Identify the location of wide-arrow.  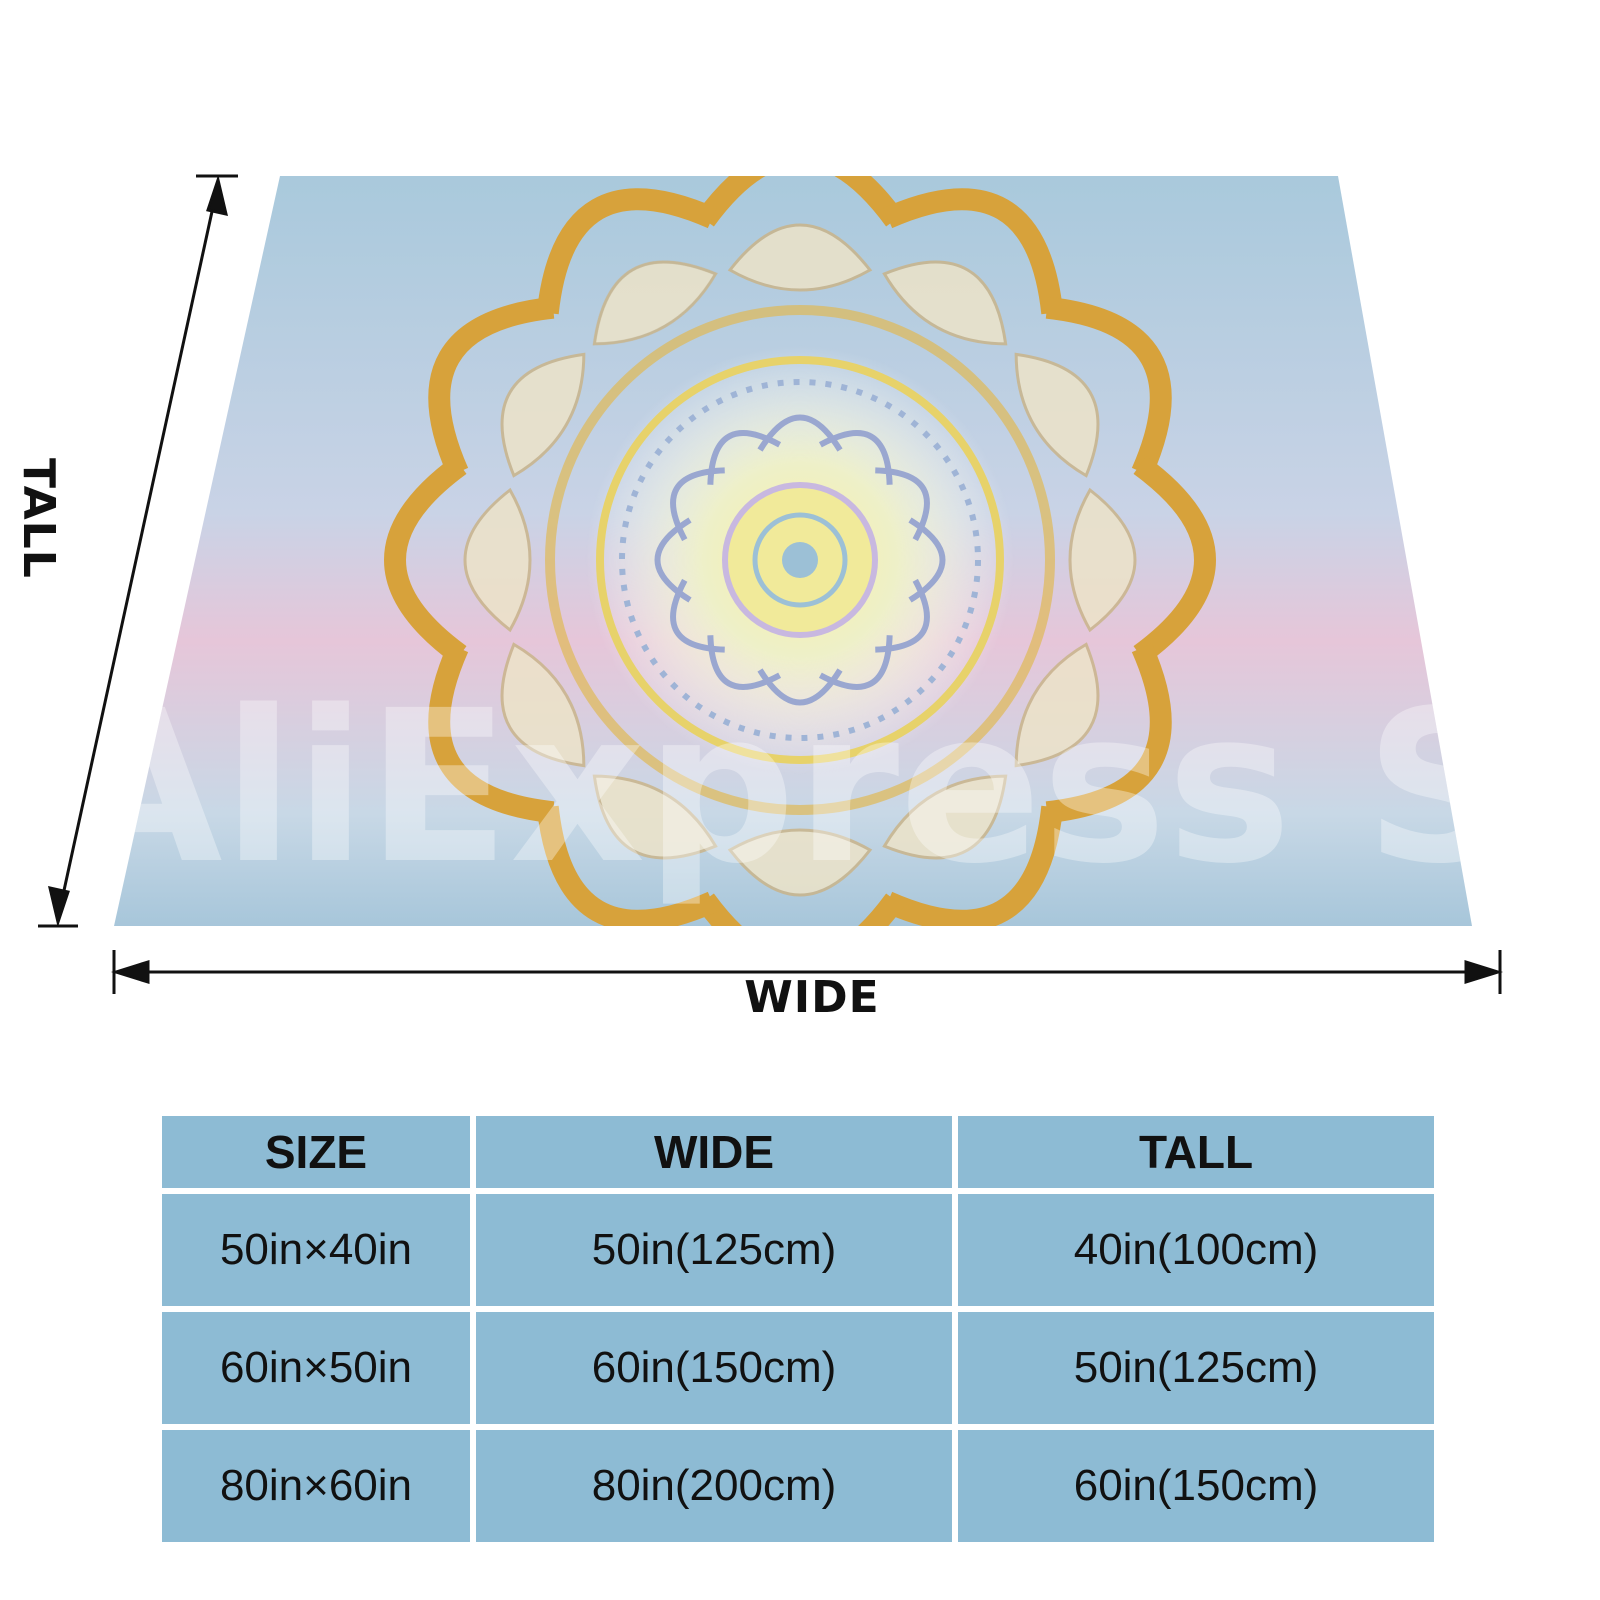
(807, 972).